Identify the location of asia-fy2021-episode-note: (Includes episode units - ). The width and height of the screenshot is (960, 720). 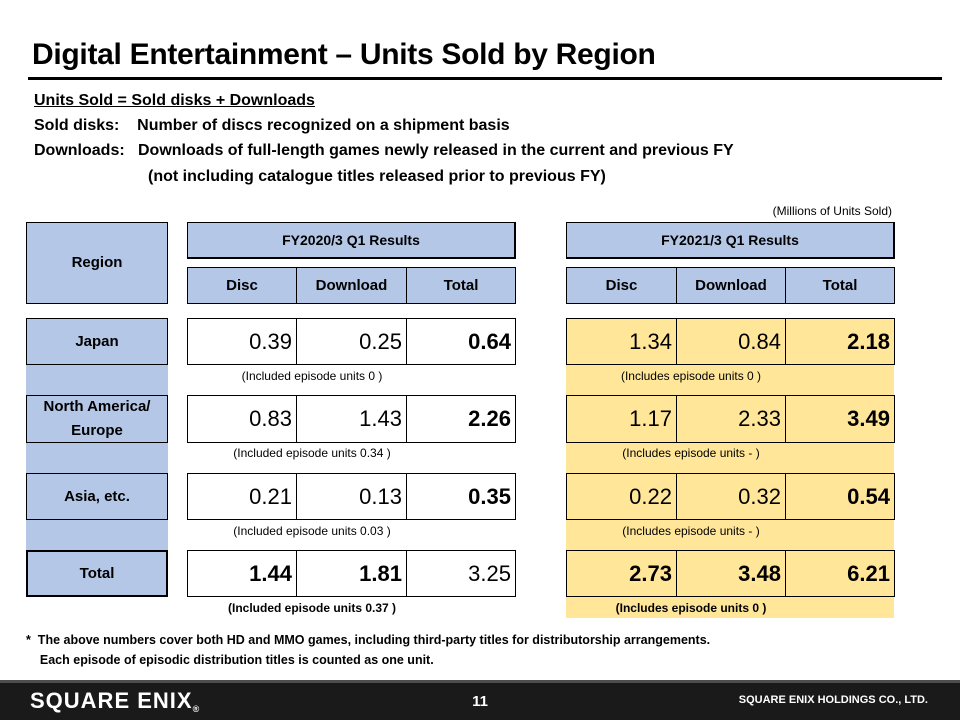
(691, 531).